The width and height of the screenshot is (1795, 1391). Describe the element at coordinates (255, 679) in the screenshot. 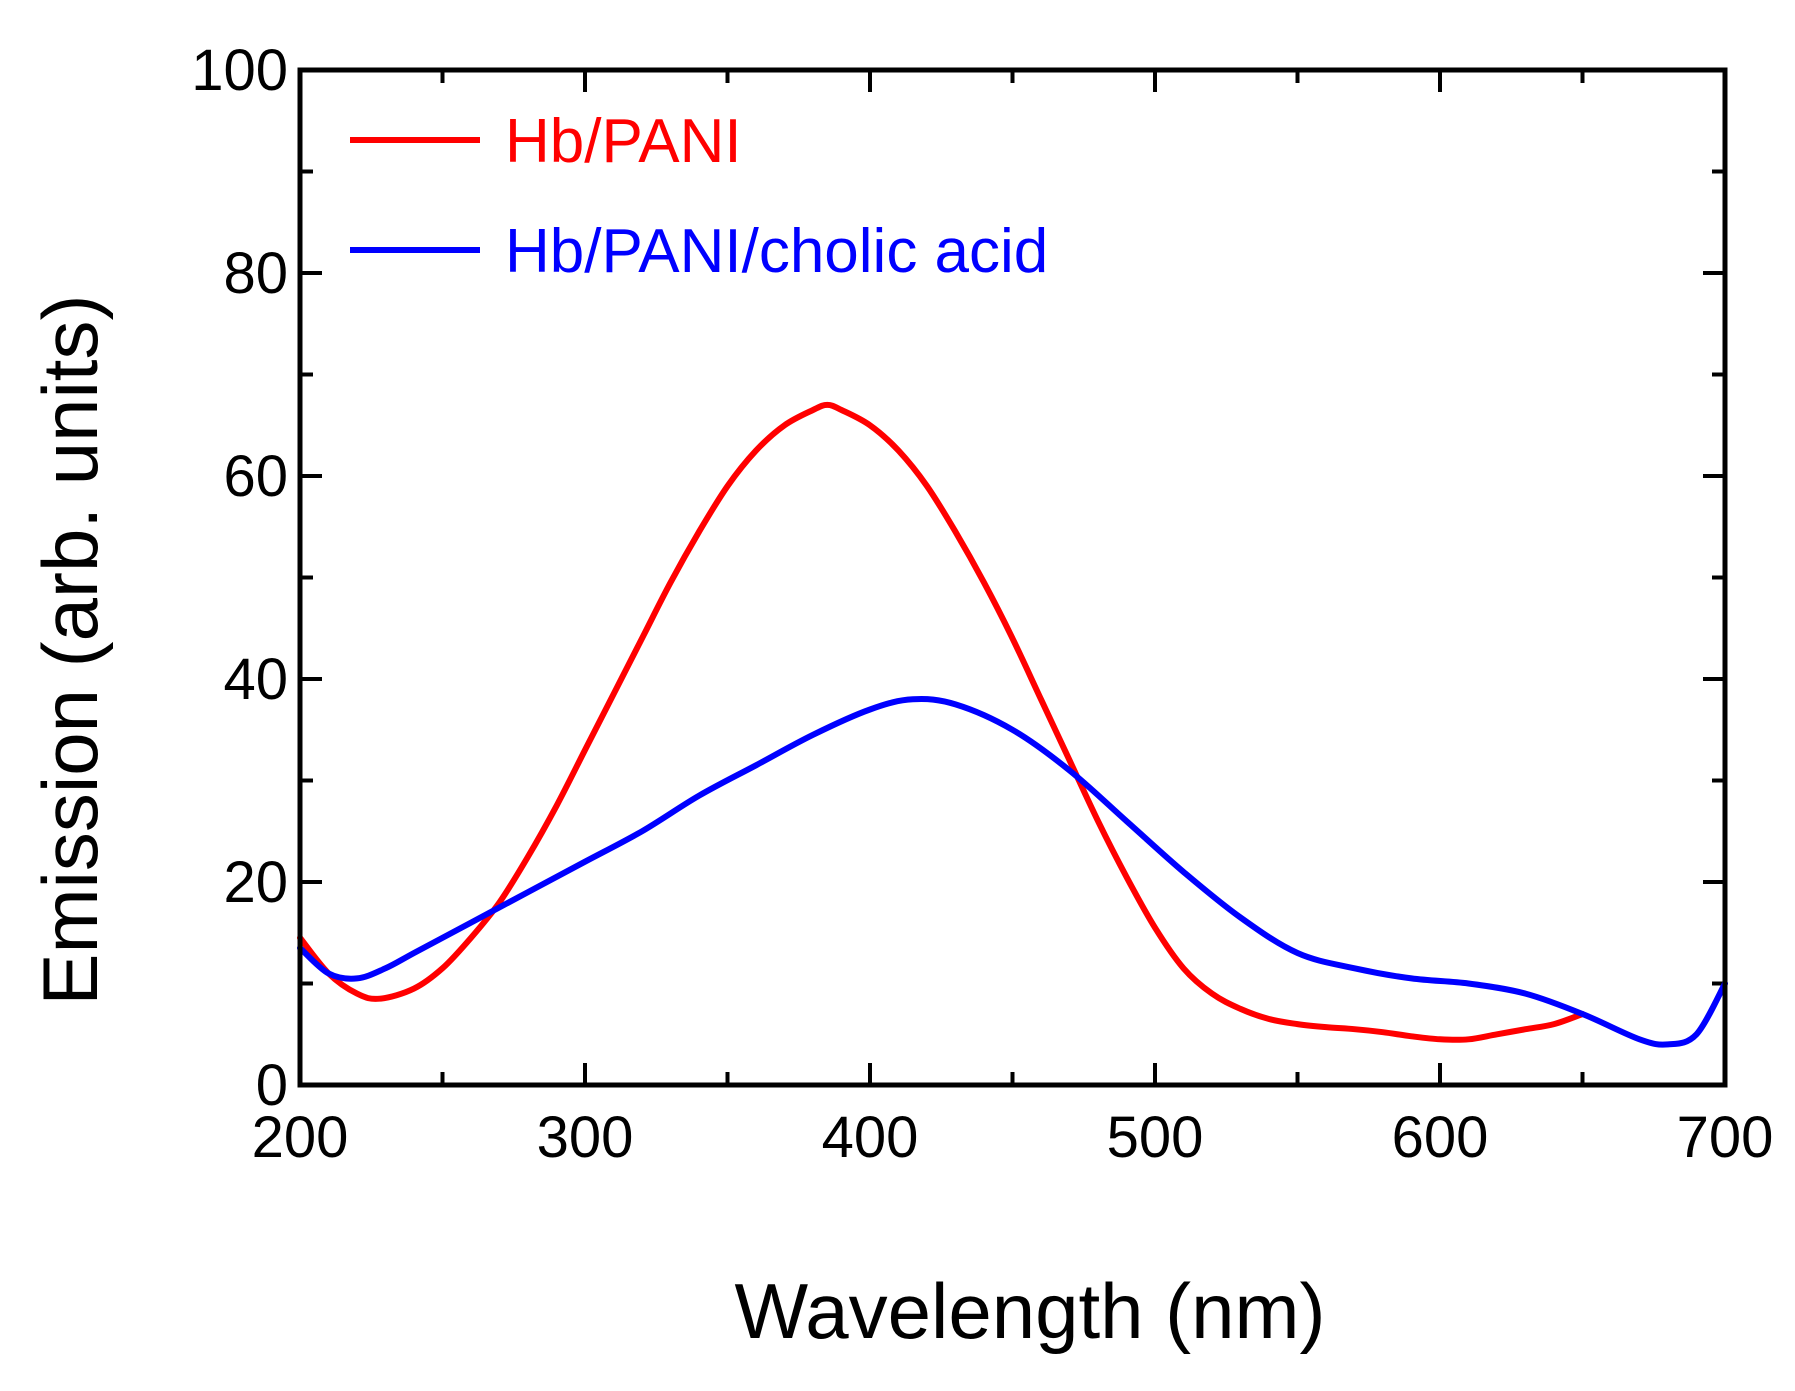

I see `y-tick-label: 40` at that location.